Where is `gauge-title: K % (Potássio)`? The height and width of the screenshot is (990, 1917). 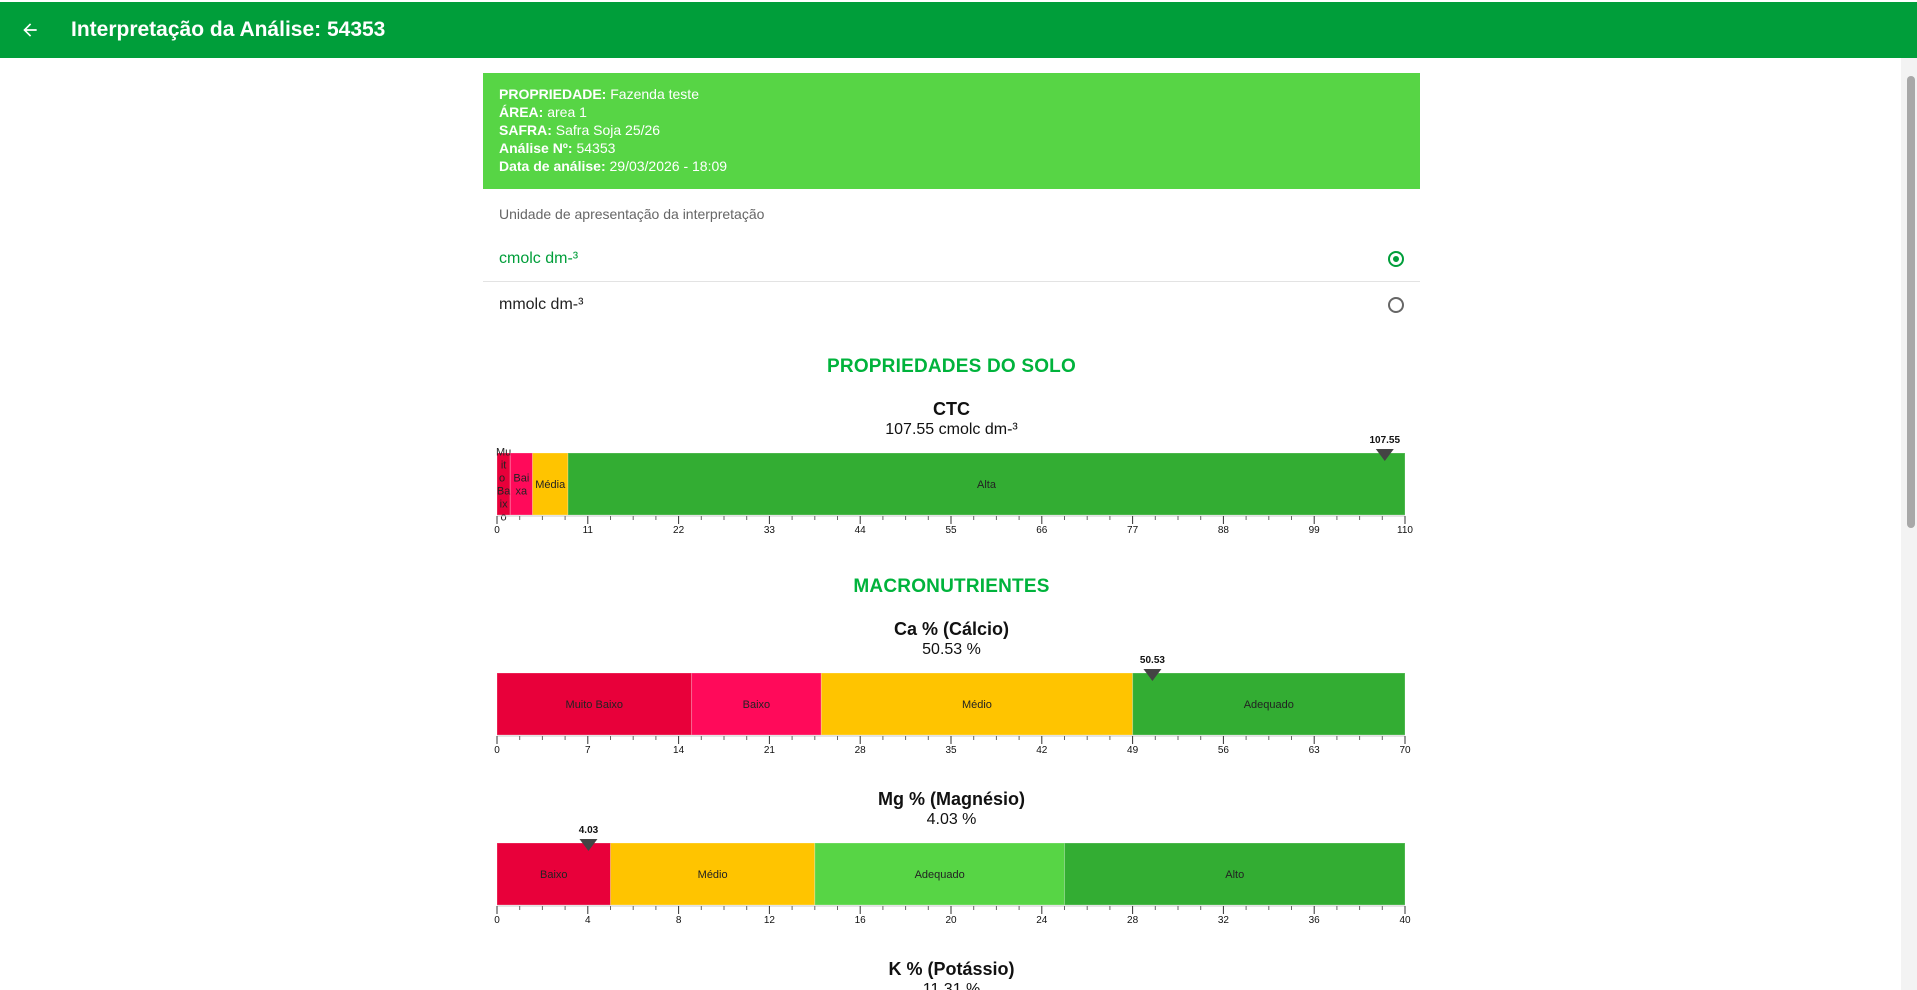
gauge-title: K % (Potássio) is located at coordinates (951, 969).